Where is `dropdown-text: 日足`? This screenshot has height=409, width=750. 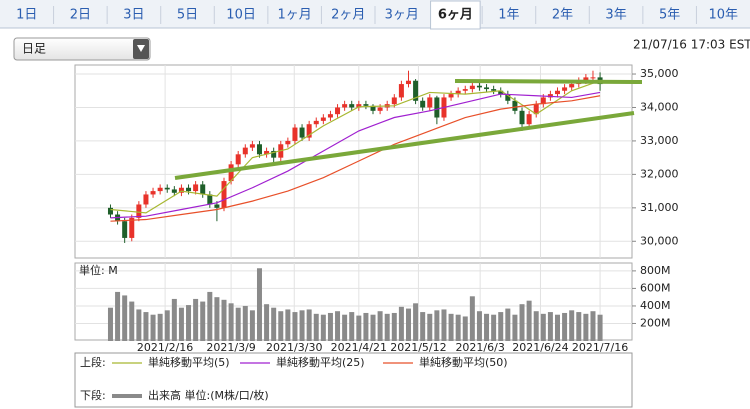
dropdown-text: 日足 is located at coordinates (34, 49).